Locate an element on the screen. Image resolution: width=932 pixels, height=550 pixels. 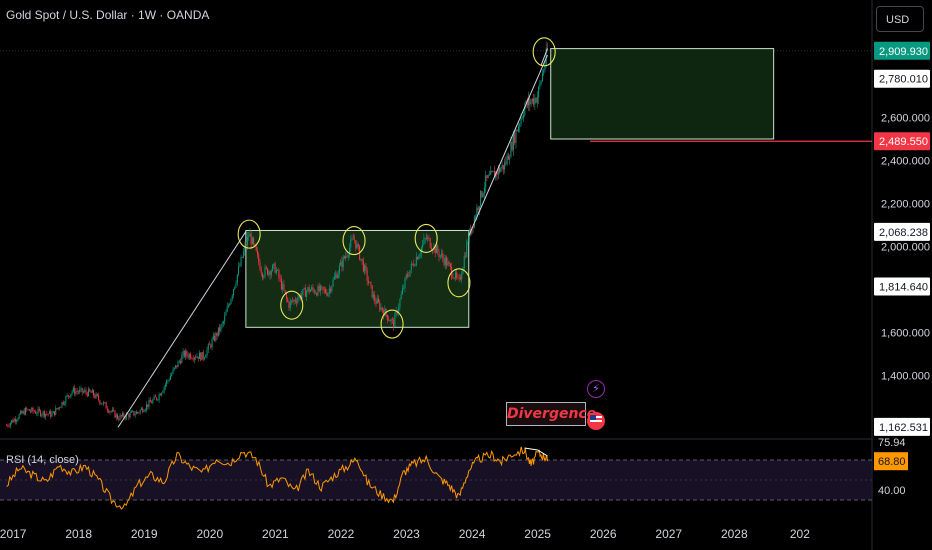
symbol-title: Gold Spot / U.S. Dollar · 1W · OANDA is located at coordinates (108, 15).